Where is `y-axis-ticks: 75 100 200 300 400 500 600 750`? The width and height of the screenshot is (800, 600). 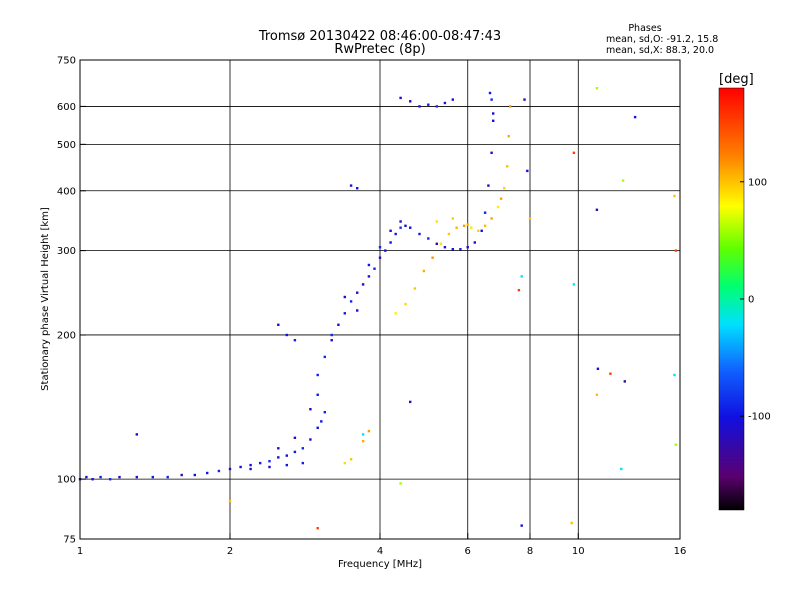 y-axis-ticks: 75 100 200 300 400 500 600 750 is located at coordinates (71, 301).